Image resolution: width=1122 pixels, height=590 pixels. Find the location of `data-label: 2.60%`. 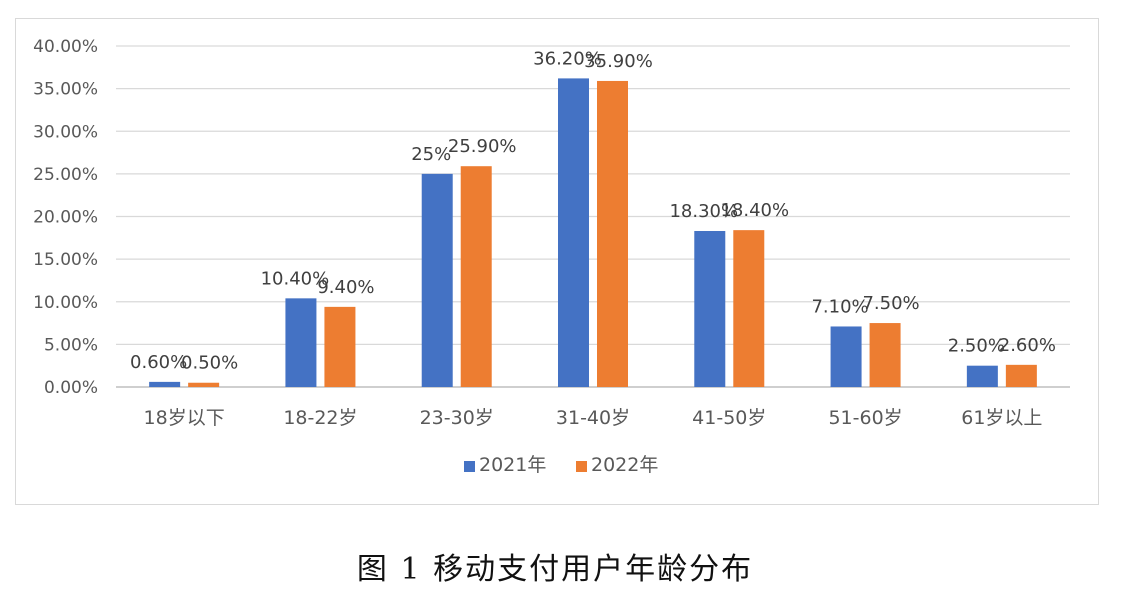

data-label: 2.60% is located at coordinates (1027, 345).